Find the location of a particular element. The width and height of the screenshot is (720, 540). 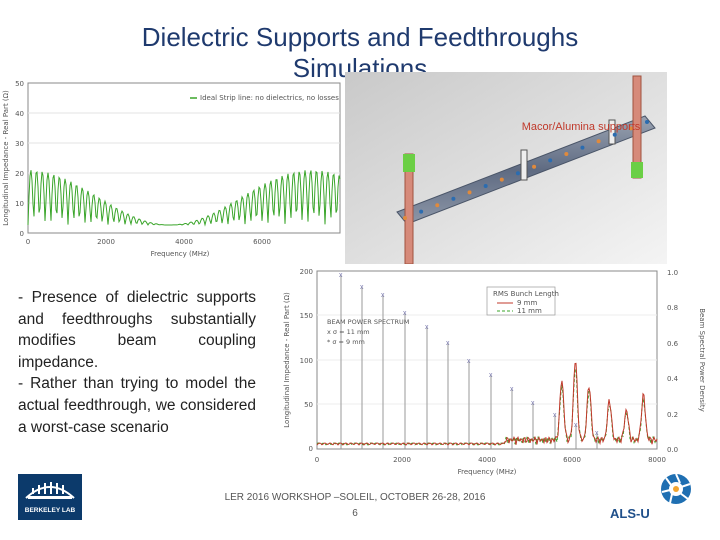

berkeley-lab-text: BERKELEY LAB is located at coordinates (50, 510).